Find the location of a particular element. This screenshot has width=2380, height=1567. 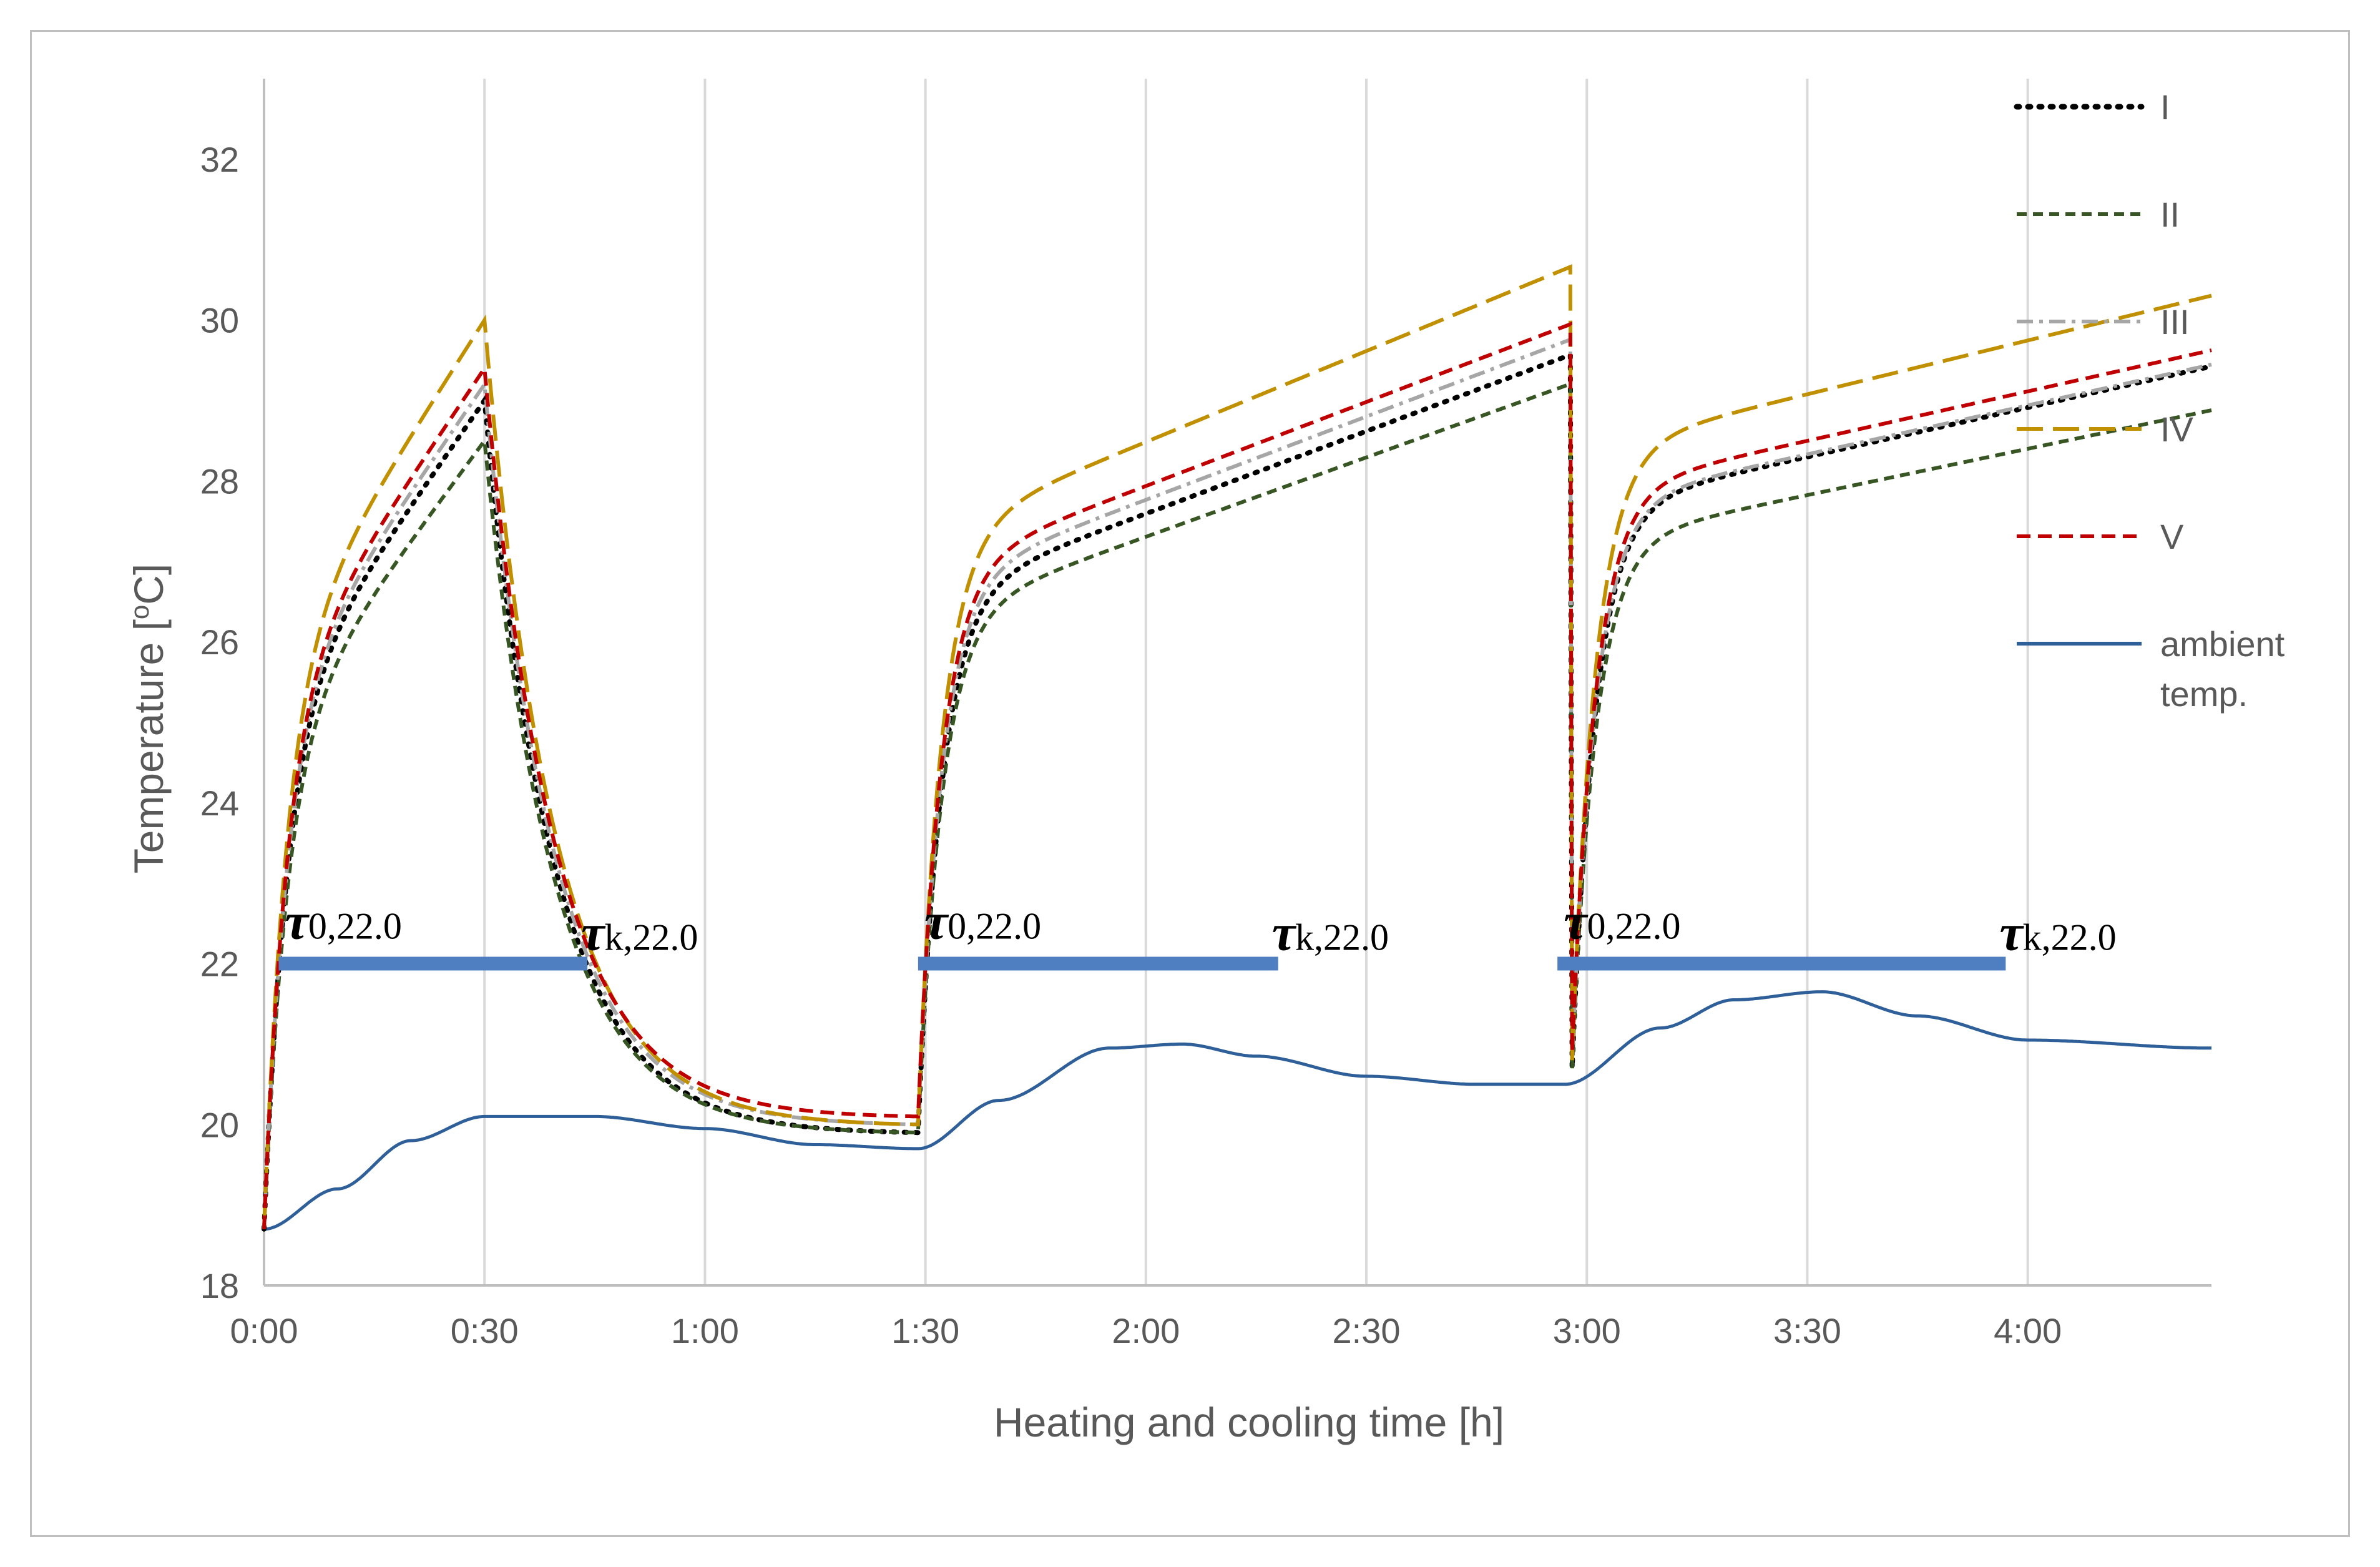

x-tick-label: 2:00 is located at coordinates (1146, 1330).